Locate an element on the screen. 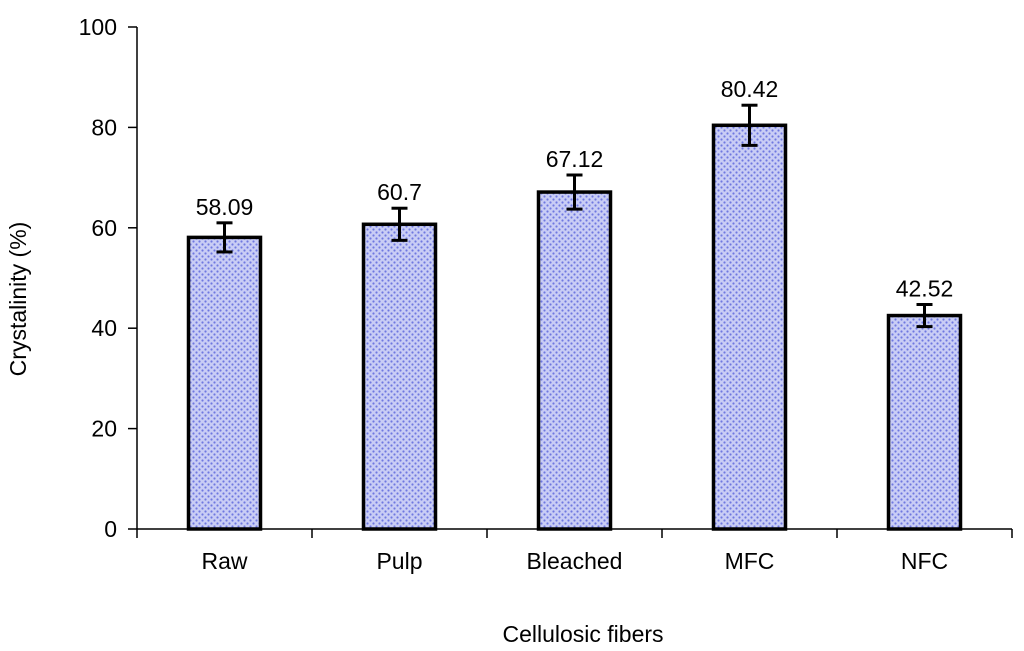 Image resolution: width=1024 pixels, height=651 pixels. x-tick-label-bleached: Bleached is located at coordinates (575, 561).